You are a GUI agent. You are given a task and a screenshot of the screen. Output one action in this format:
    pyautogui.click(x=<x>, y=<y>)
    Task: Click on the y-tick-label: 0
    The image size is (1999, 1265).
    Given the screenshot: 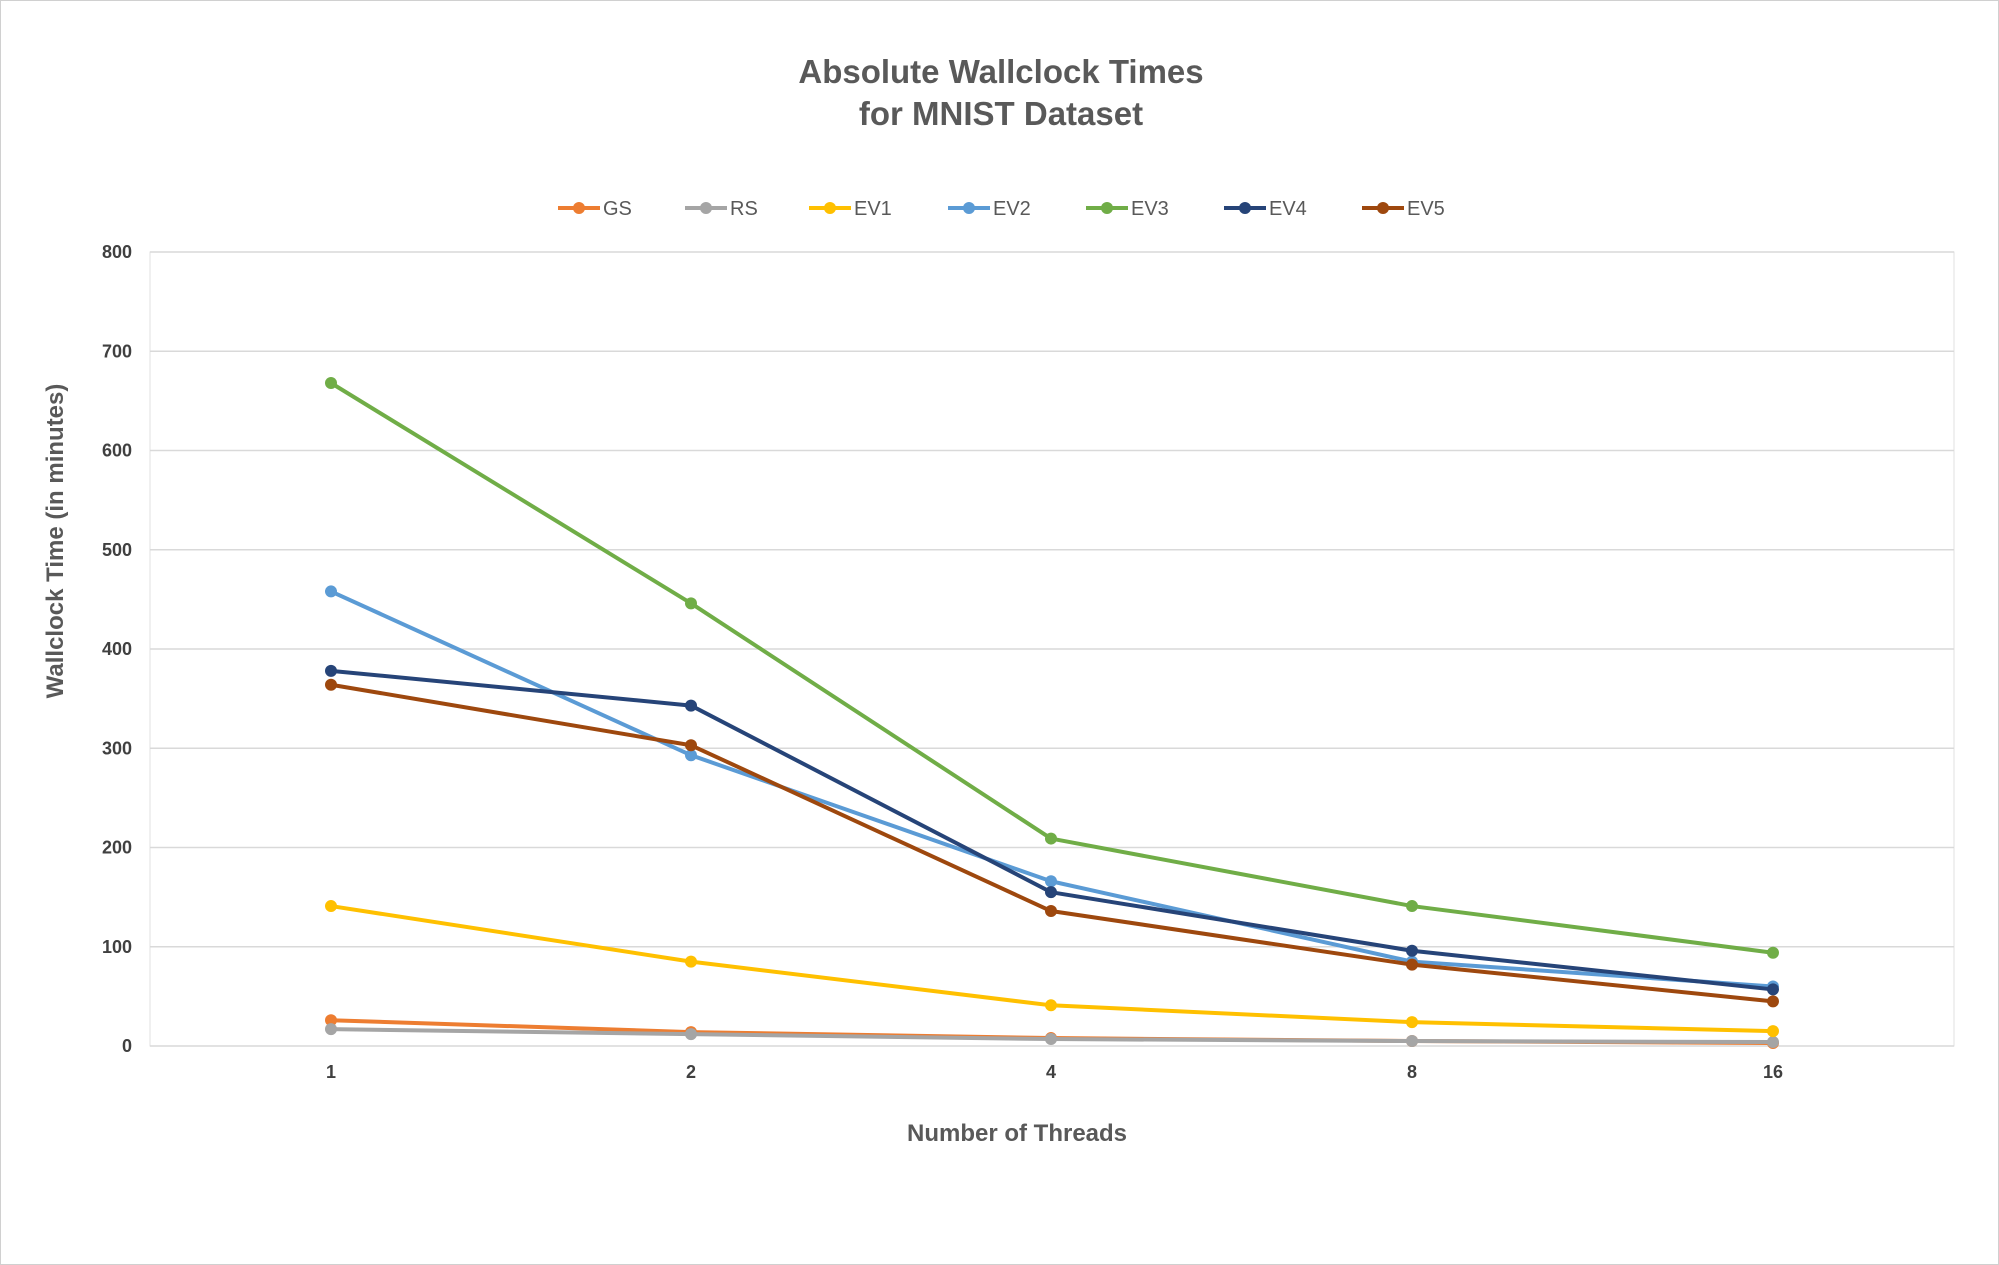 What is the action you would take?
    pyautogui.click(x=127, y=1046)
    